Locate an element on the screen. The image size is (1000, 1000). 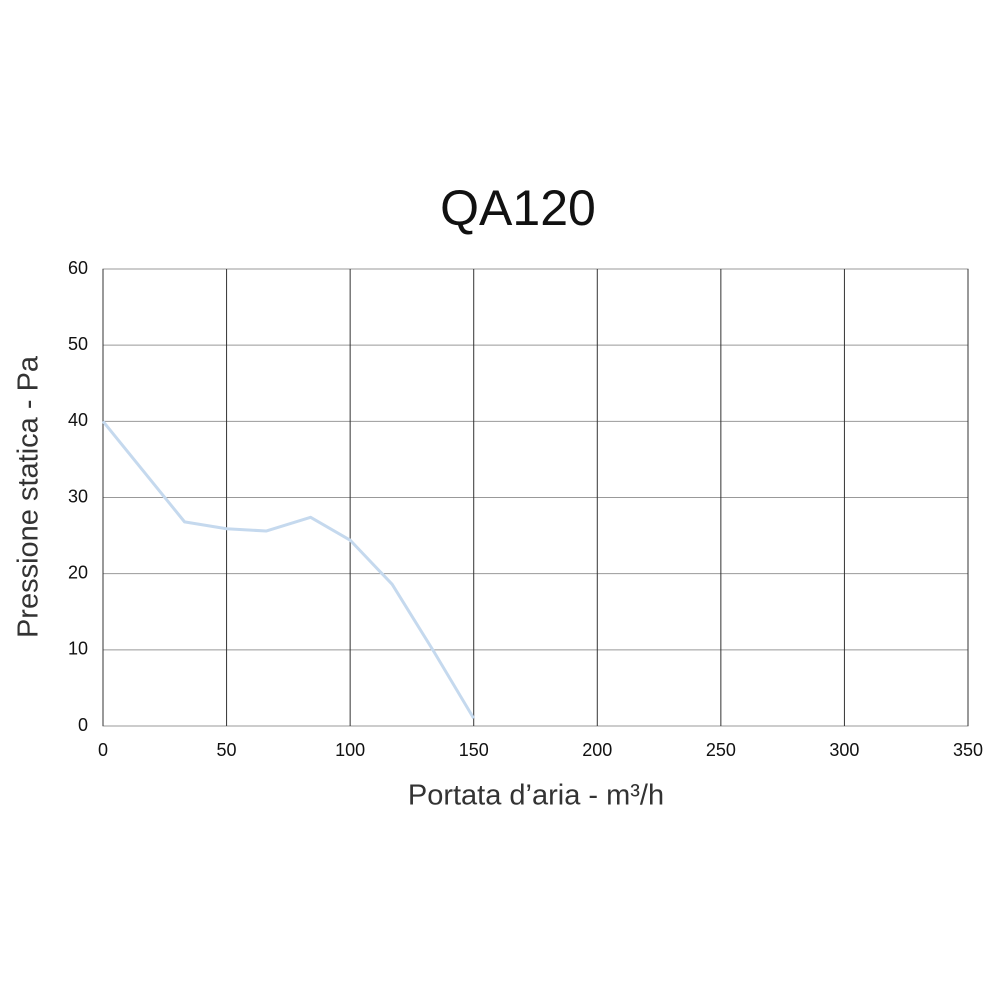
y-axis-label: Pressione statica - Pa is located at coordinates (29, 496).